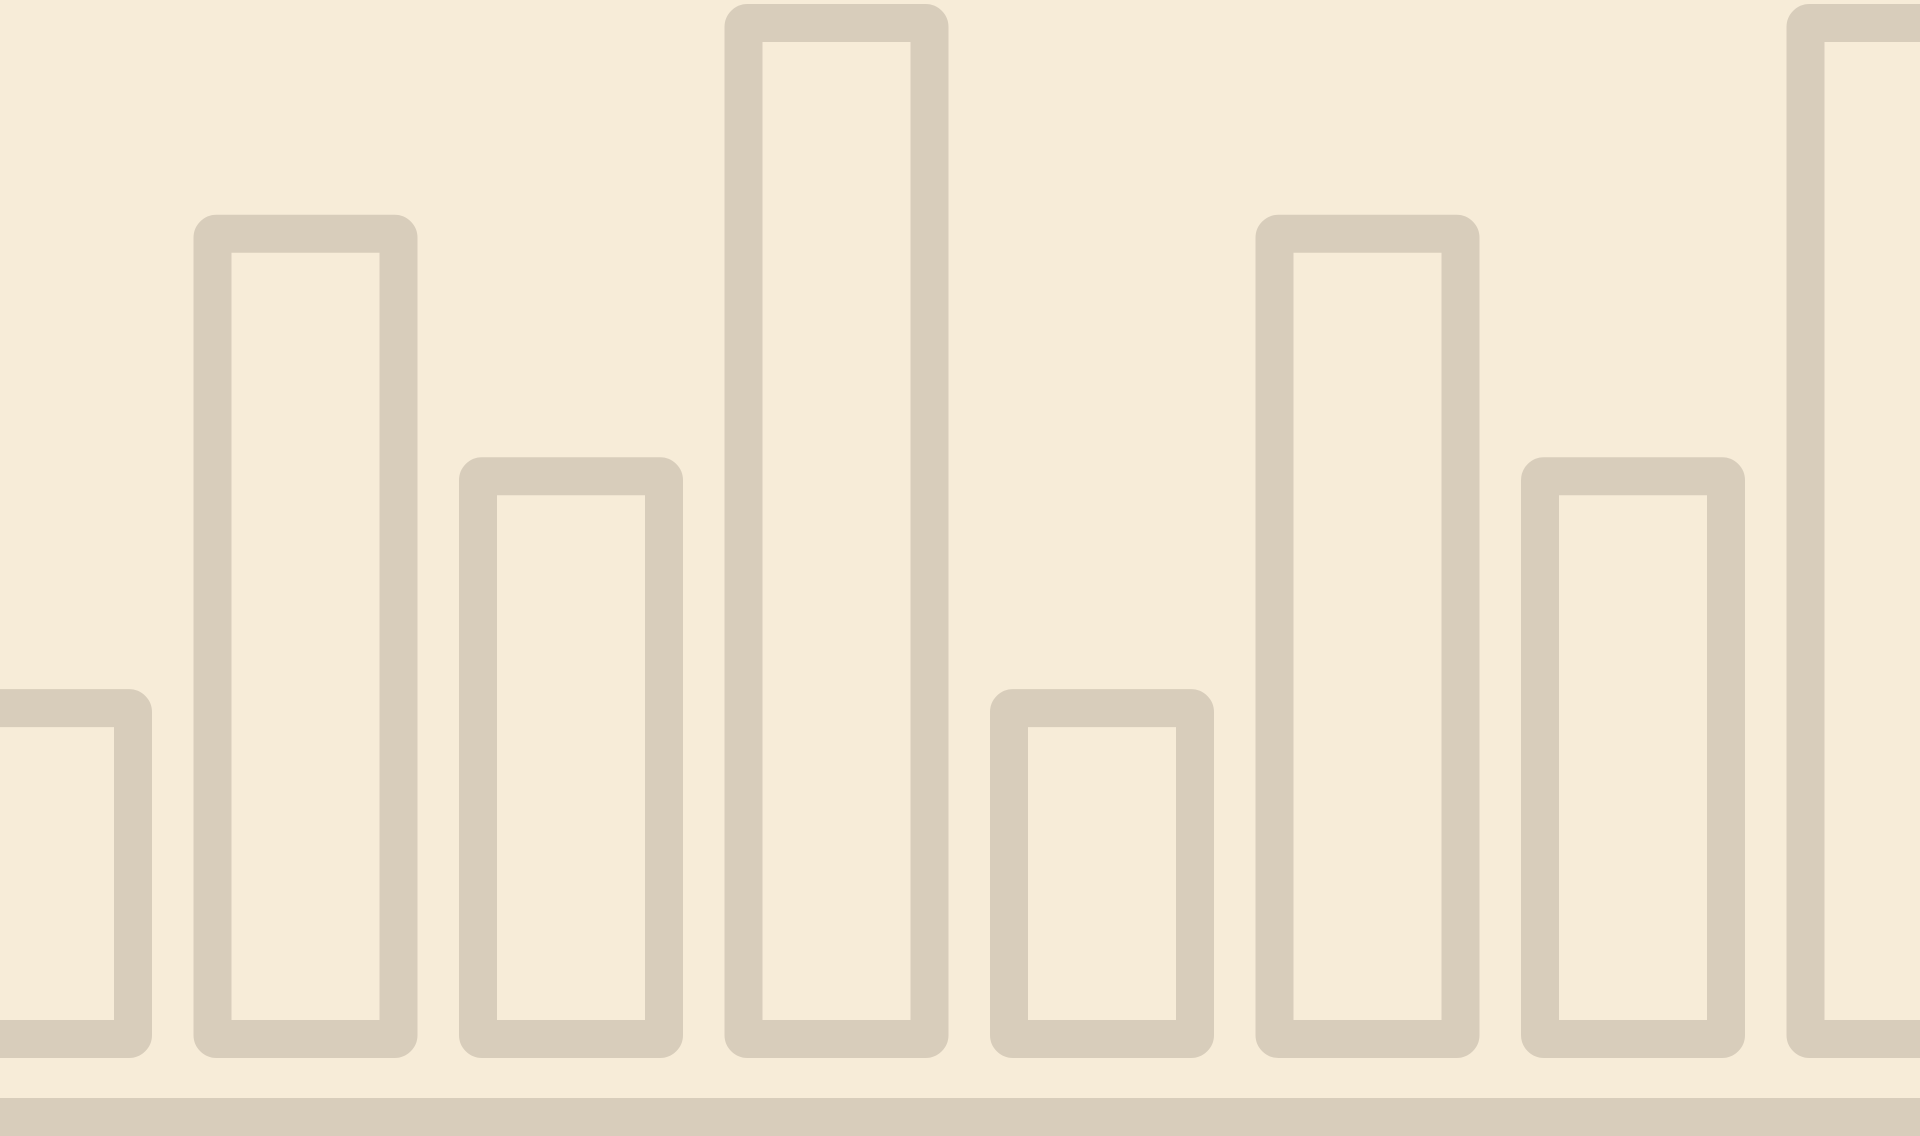 The height and width of the screenshot is (1136, 1920). What do you see at coordinates (960, 1117) in the screenshot?
I see `baseline` at bounding box center [960, 1117].